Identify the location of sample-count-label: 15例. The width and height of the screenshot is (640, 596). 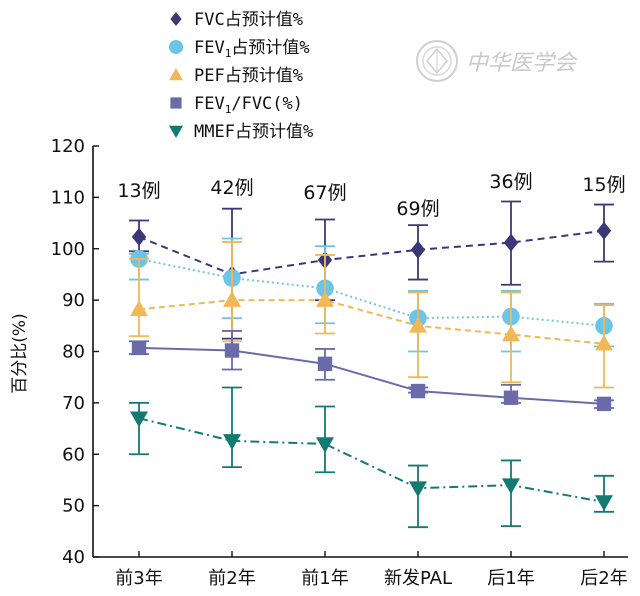
(603, 185).